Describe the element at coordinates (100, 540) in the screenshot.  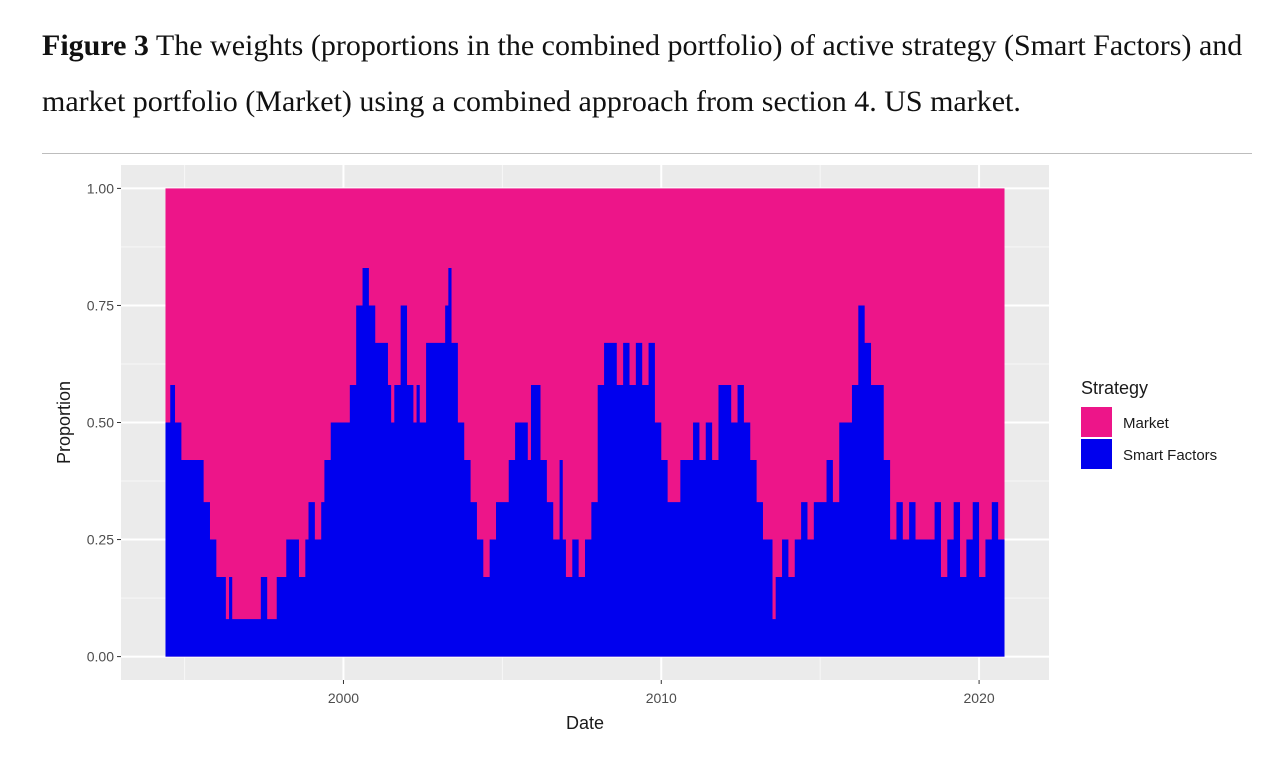
I see `y-tick-label: 0.25` at that location.